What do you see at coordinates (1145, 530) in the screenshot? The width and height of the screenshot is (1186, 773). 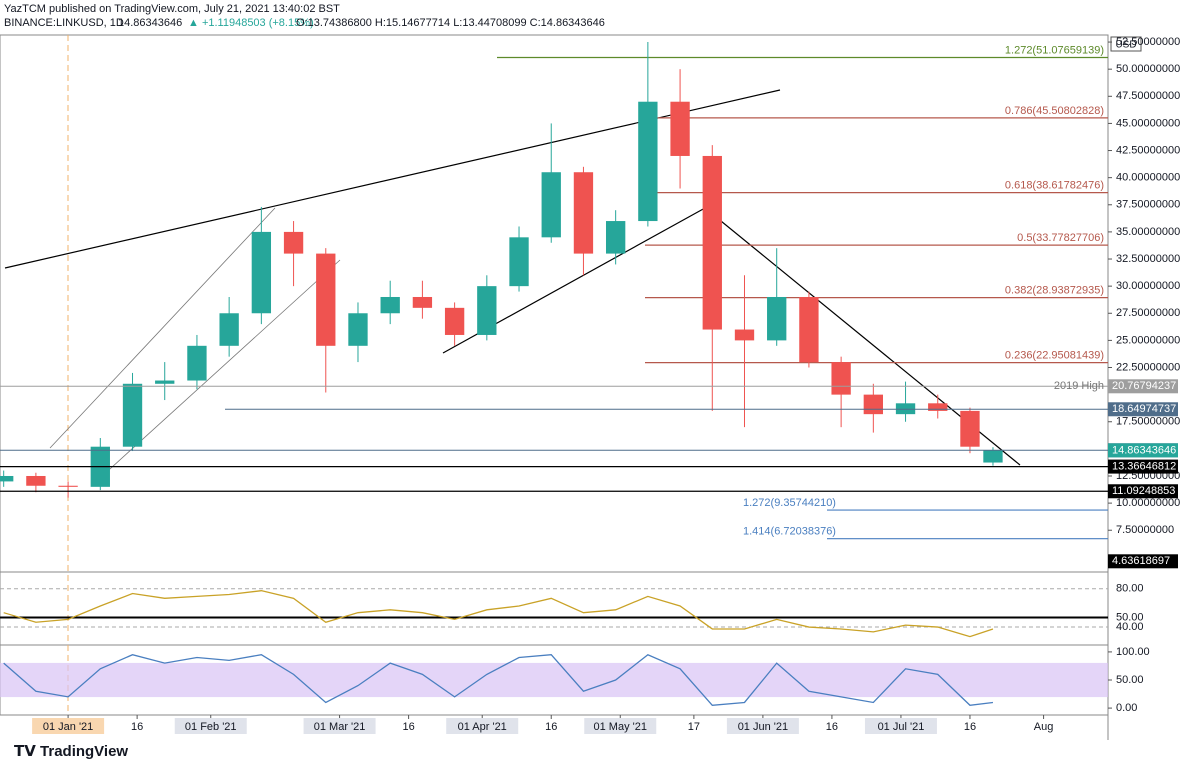 I see `y-tick-label: 7.50000000` at bounding box center [1145, 530].